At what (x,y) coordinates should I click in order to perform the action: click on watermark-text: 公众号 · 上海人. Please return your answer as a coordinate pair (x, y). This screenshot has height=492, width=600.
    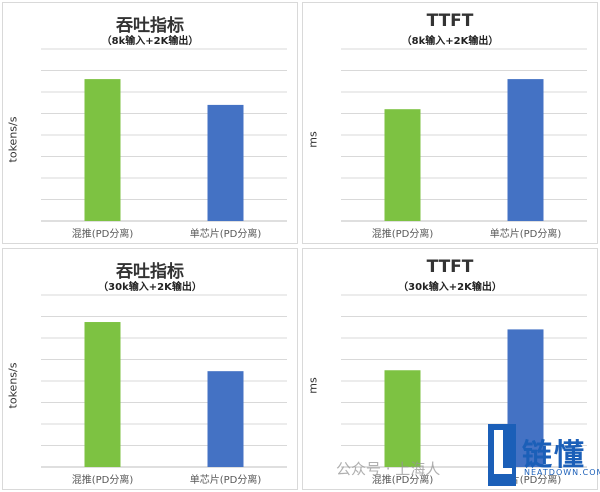
    Looking at the image, I should click on (388, 469).